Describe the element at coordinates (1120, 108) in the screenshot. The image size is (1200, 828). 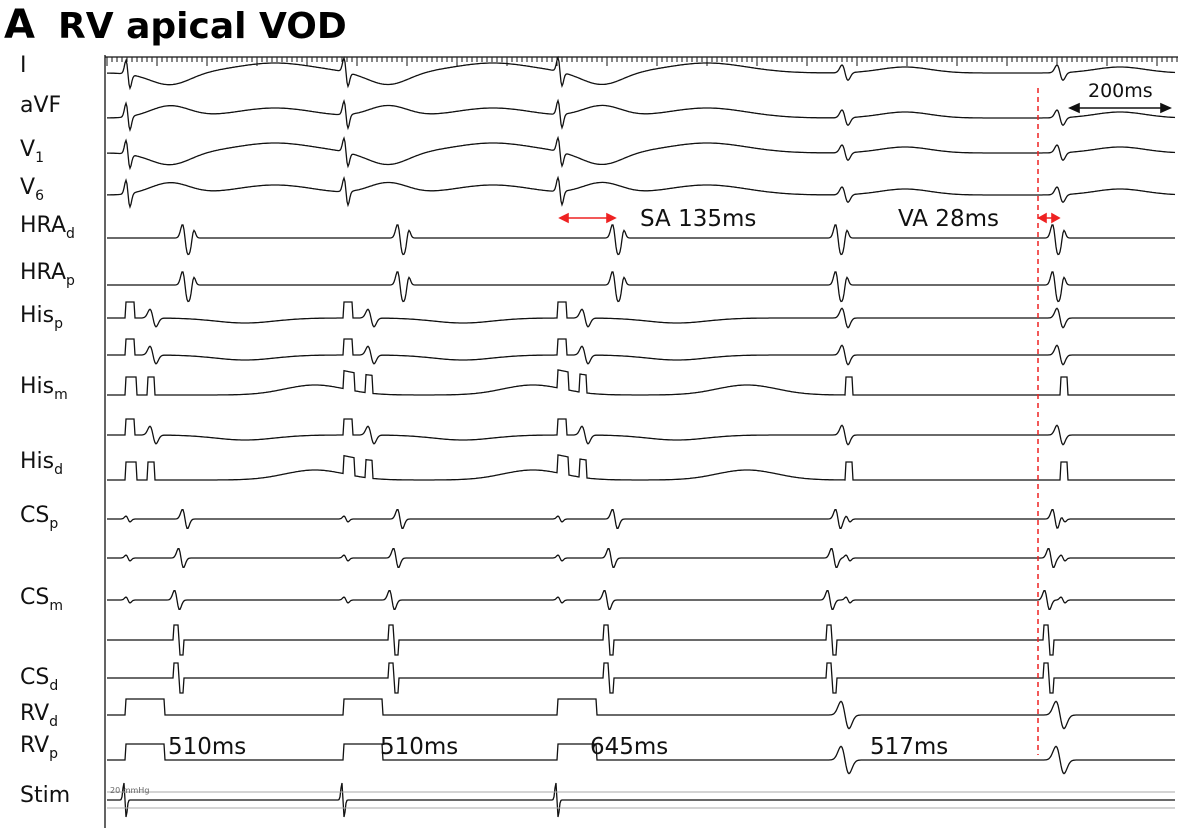
I see `scale-arrow` at that location.